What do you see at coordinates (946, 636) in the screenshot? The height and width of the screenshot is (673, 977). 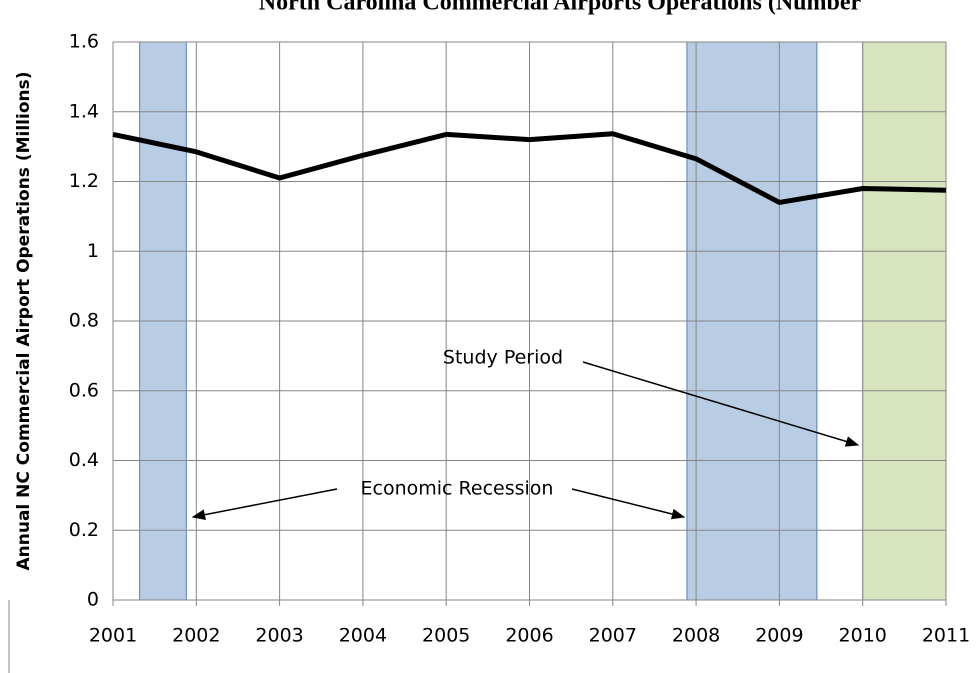 I see `x-tick-label: 2011` at bounding box center [946, 636].